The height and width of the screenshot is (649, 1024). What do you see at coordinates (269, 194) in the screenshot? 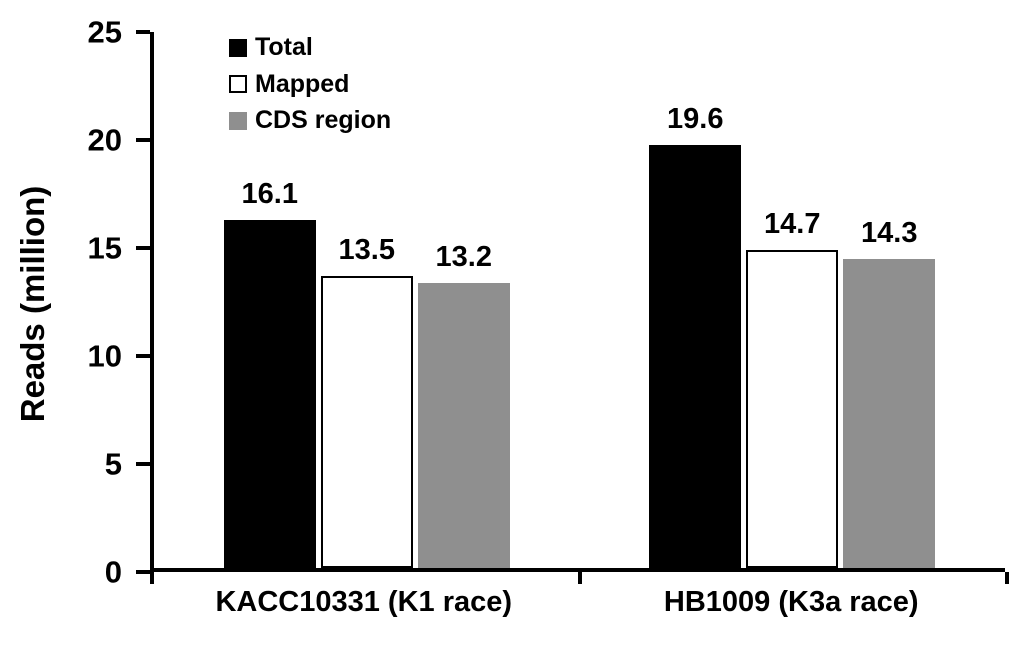
I see `bar-value-label: 16.1` at bounding box center [269, 194].